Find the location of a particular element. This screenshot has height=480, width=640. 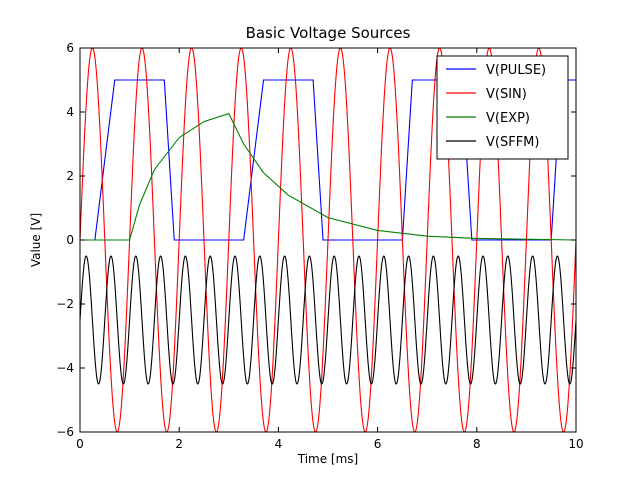

y-tick-label: −2 is located at coordinates (65, 304).